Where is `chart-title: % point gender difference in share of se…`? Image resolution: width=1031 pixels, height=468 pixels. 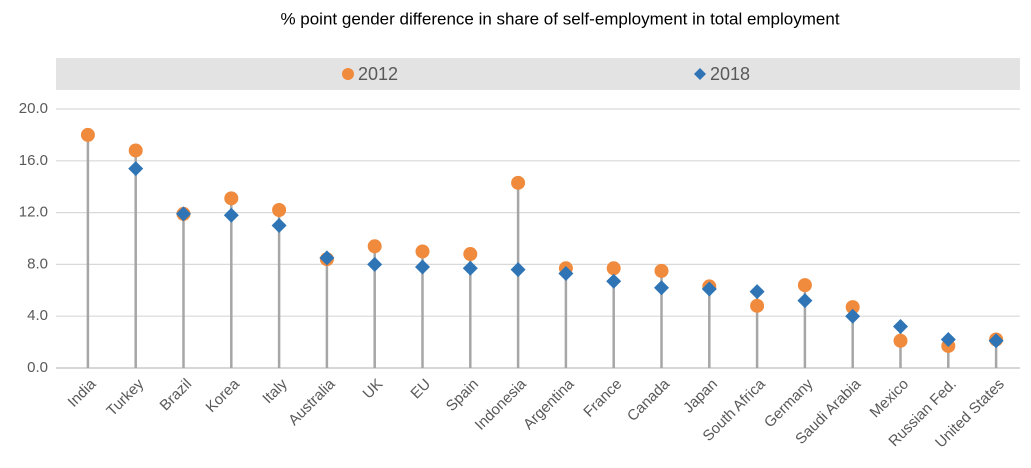 chart-title: % point gender difference in share of se… is located at coordinates (559, 18).